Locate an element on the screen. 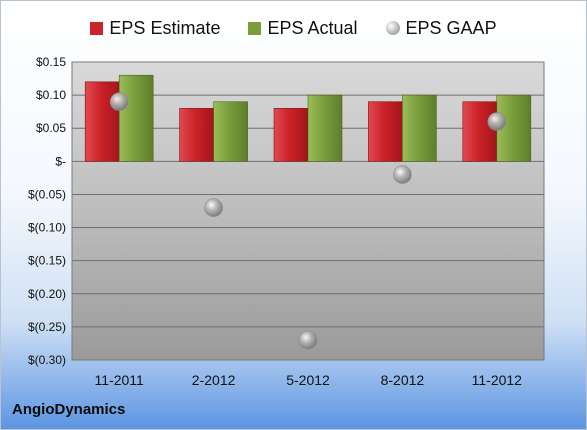 The height and width of the screenshot is (430, 587). x-tick-label: 11-2011 is located at coordinates (120, 380).